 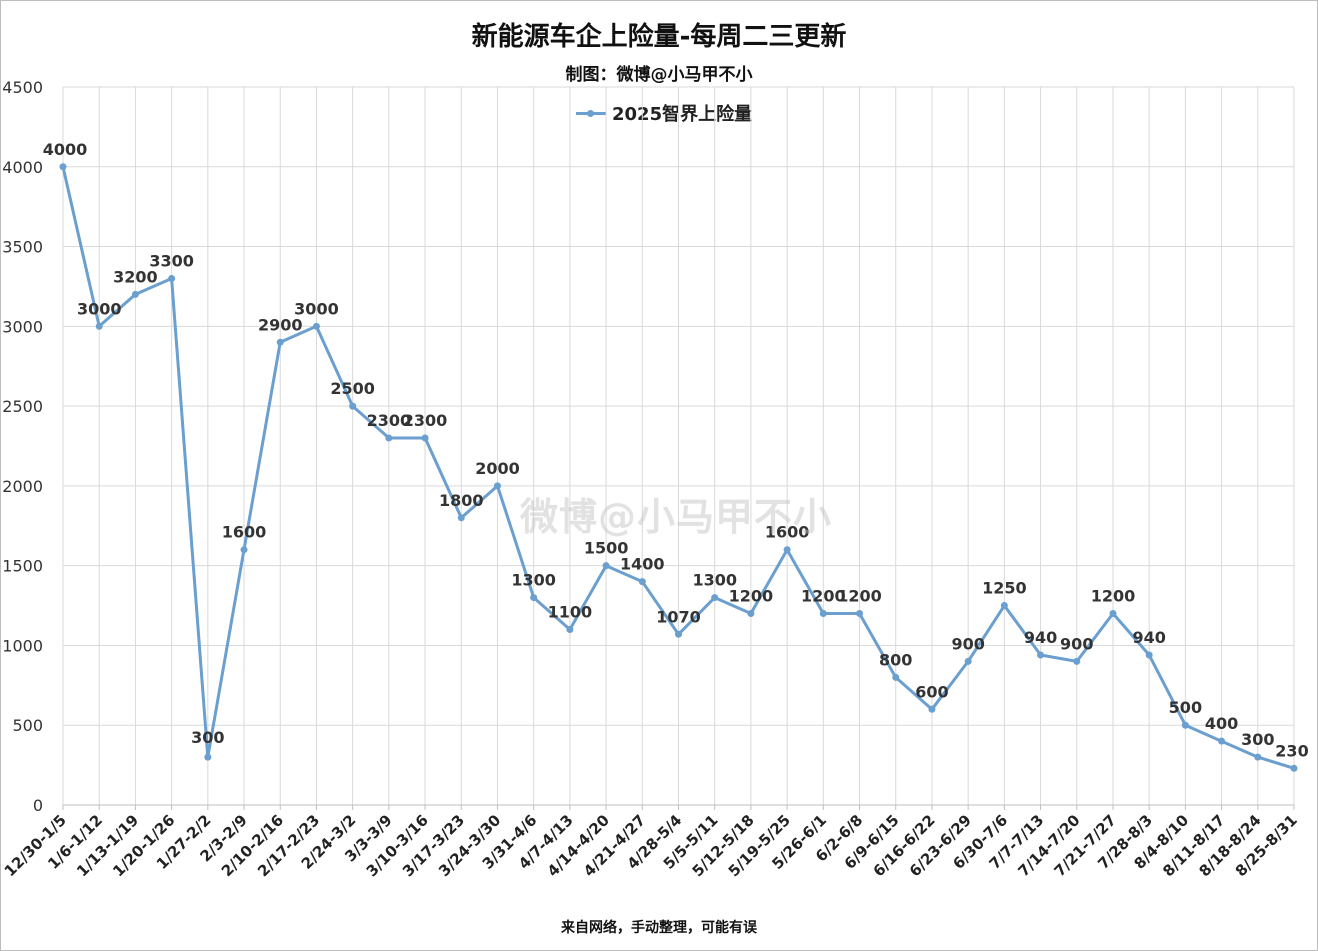 What do you see at coordinates (352, 388) in the screenshot?
I see `data-label: 2500` at bounding box center [352, 388].